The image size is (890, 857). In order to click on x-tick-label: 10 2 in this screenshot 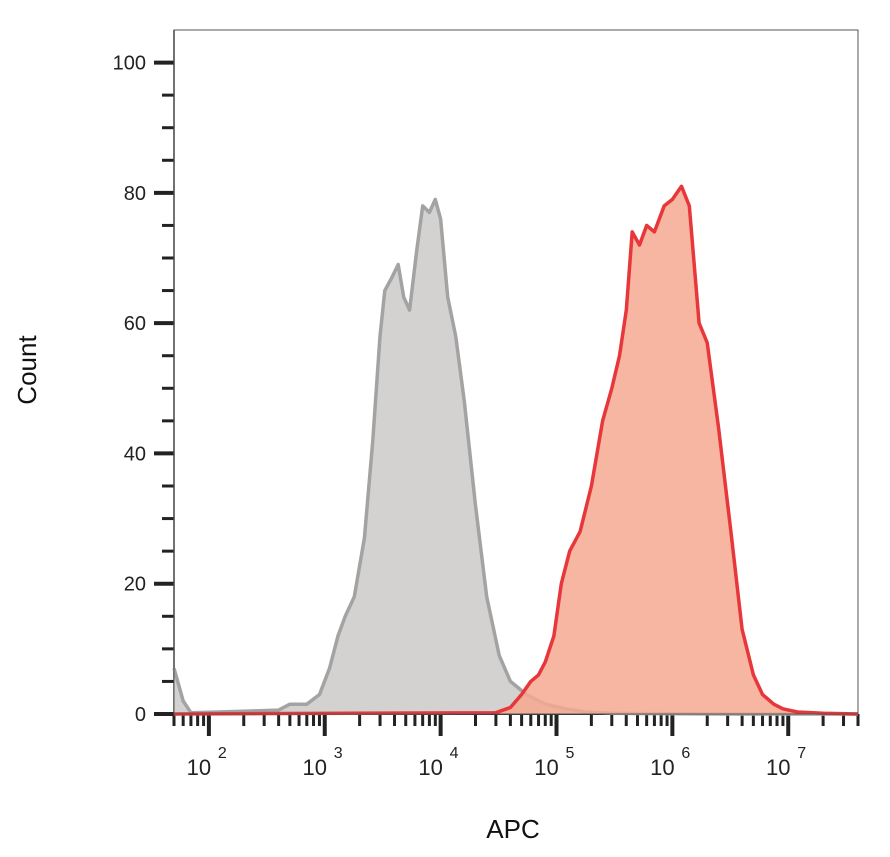, I will do `click(207, 762)`.